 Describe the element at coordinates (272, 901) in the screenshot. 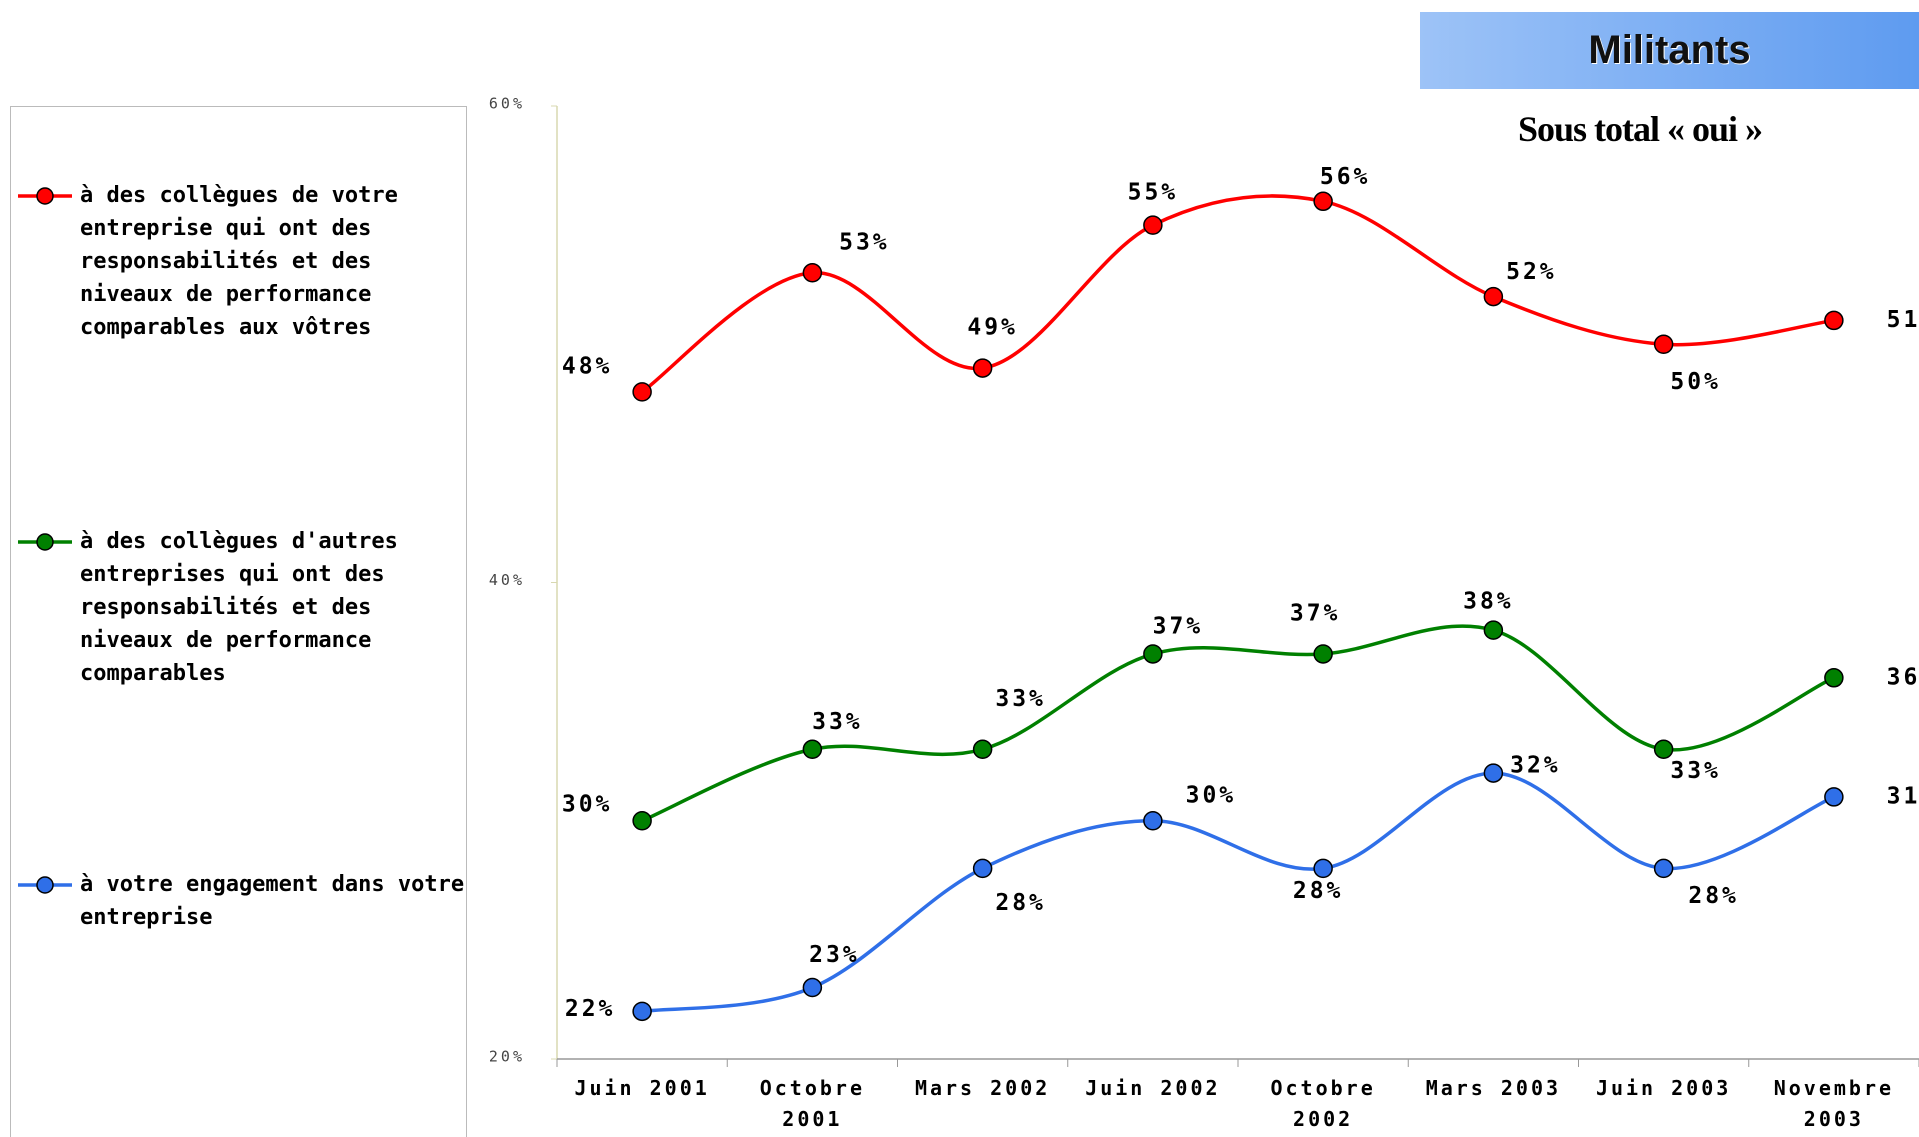

I see `legend-label: à votre engagement dans votre entreprise` at that location.